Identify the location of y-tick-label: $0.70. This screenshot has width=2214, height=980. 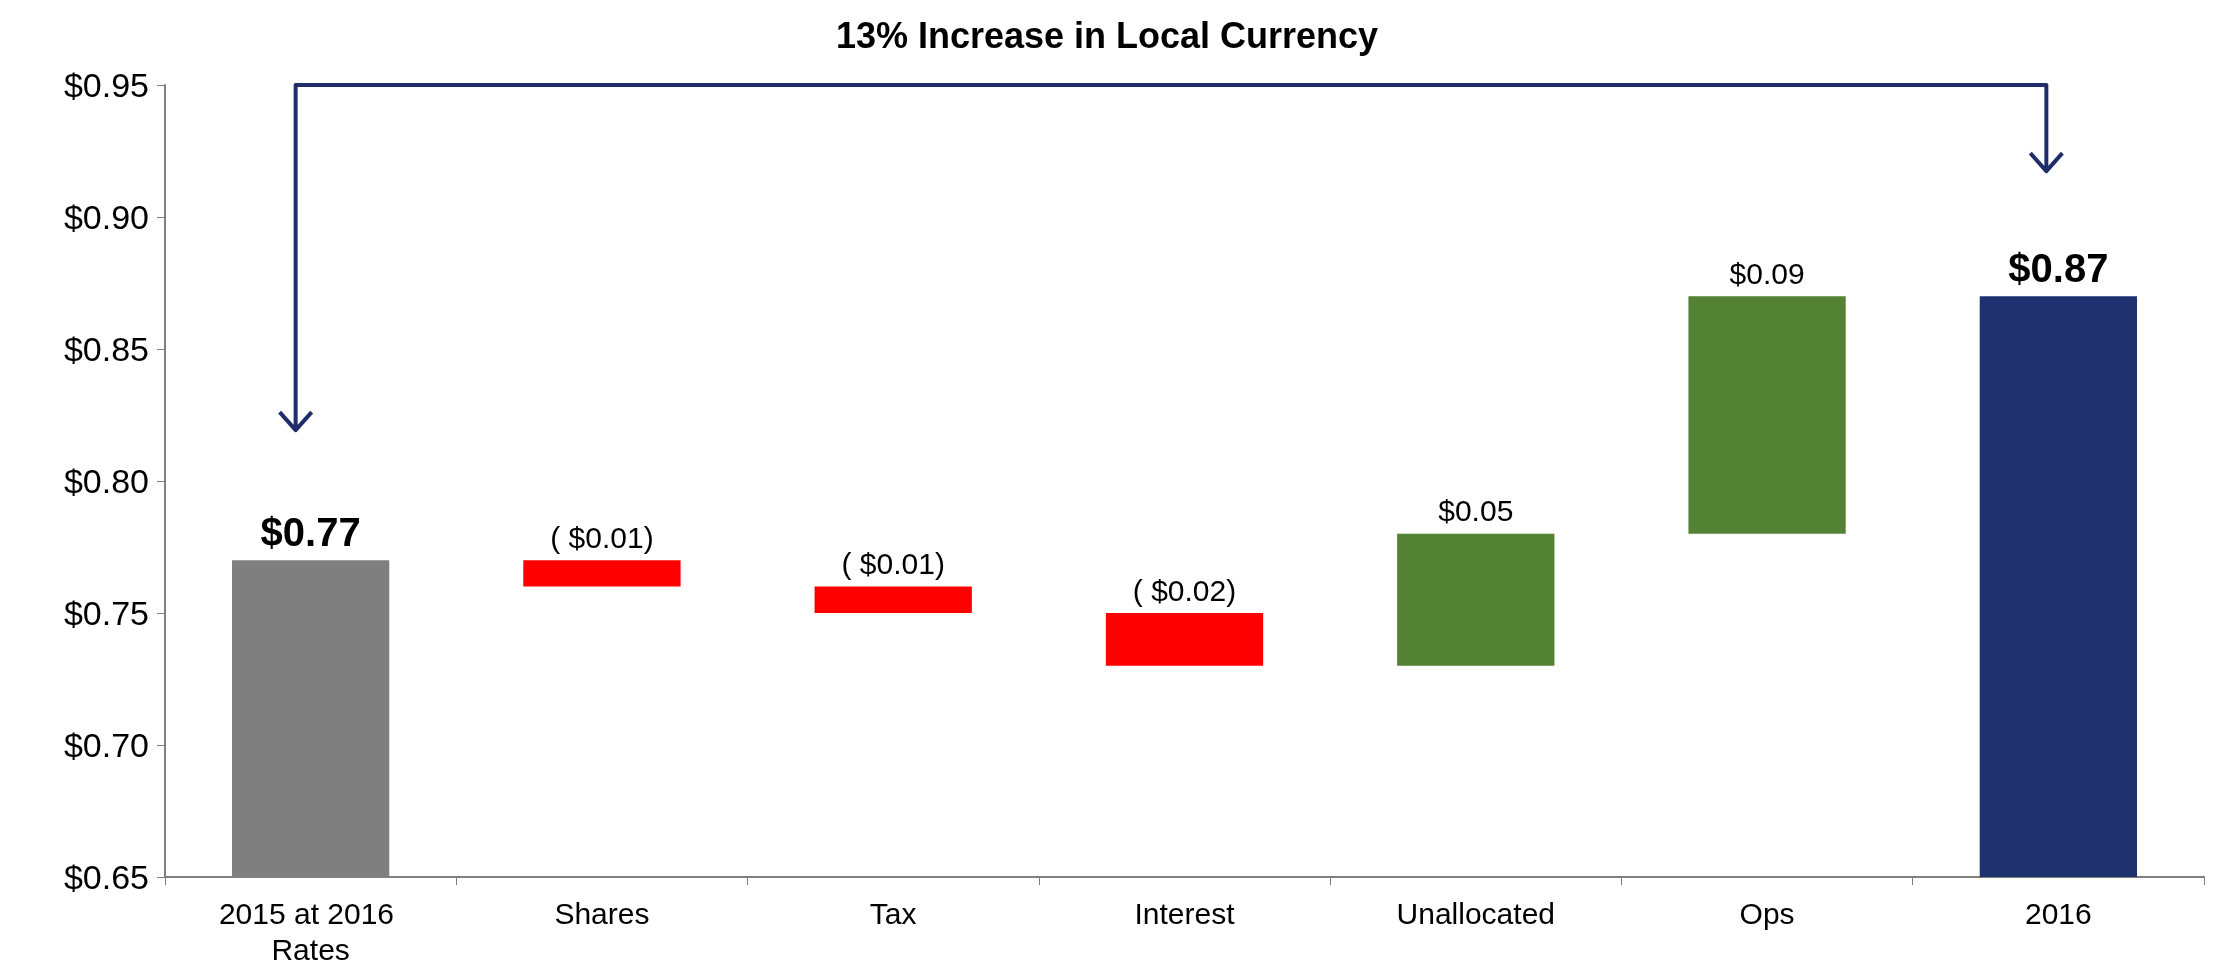
(106, 745).